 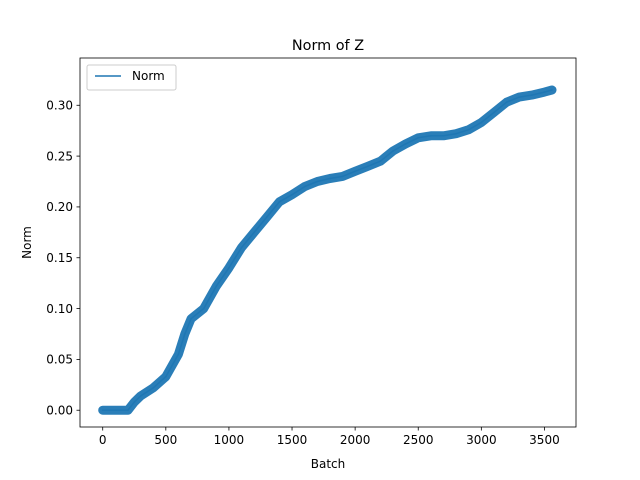 I want to click on x-tick-label: 500, so click(x=165, y=440).